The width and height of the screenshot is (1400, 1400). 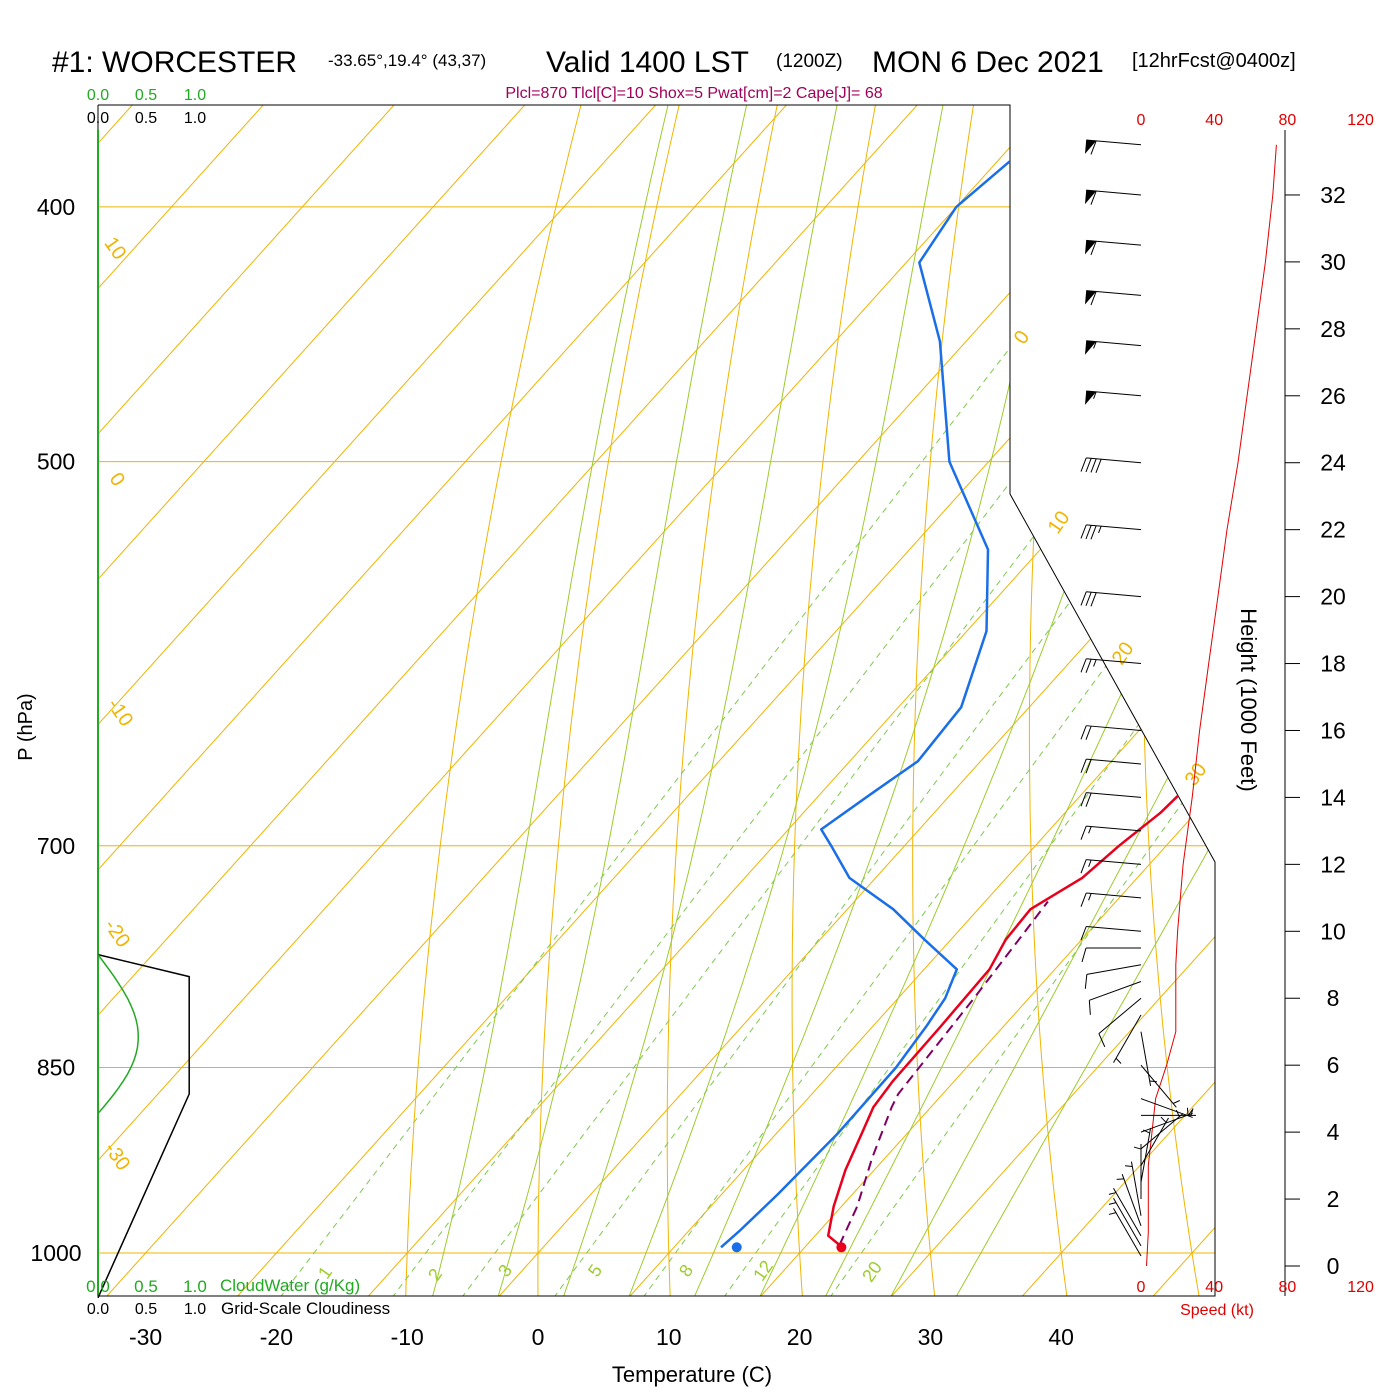 What do you see at coordinates (98, 1309) in the screenshot?
I see `cloudiness-tick-bottom: 0.0` at bounding box center [98, 1309].